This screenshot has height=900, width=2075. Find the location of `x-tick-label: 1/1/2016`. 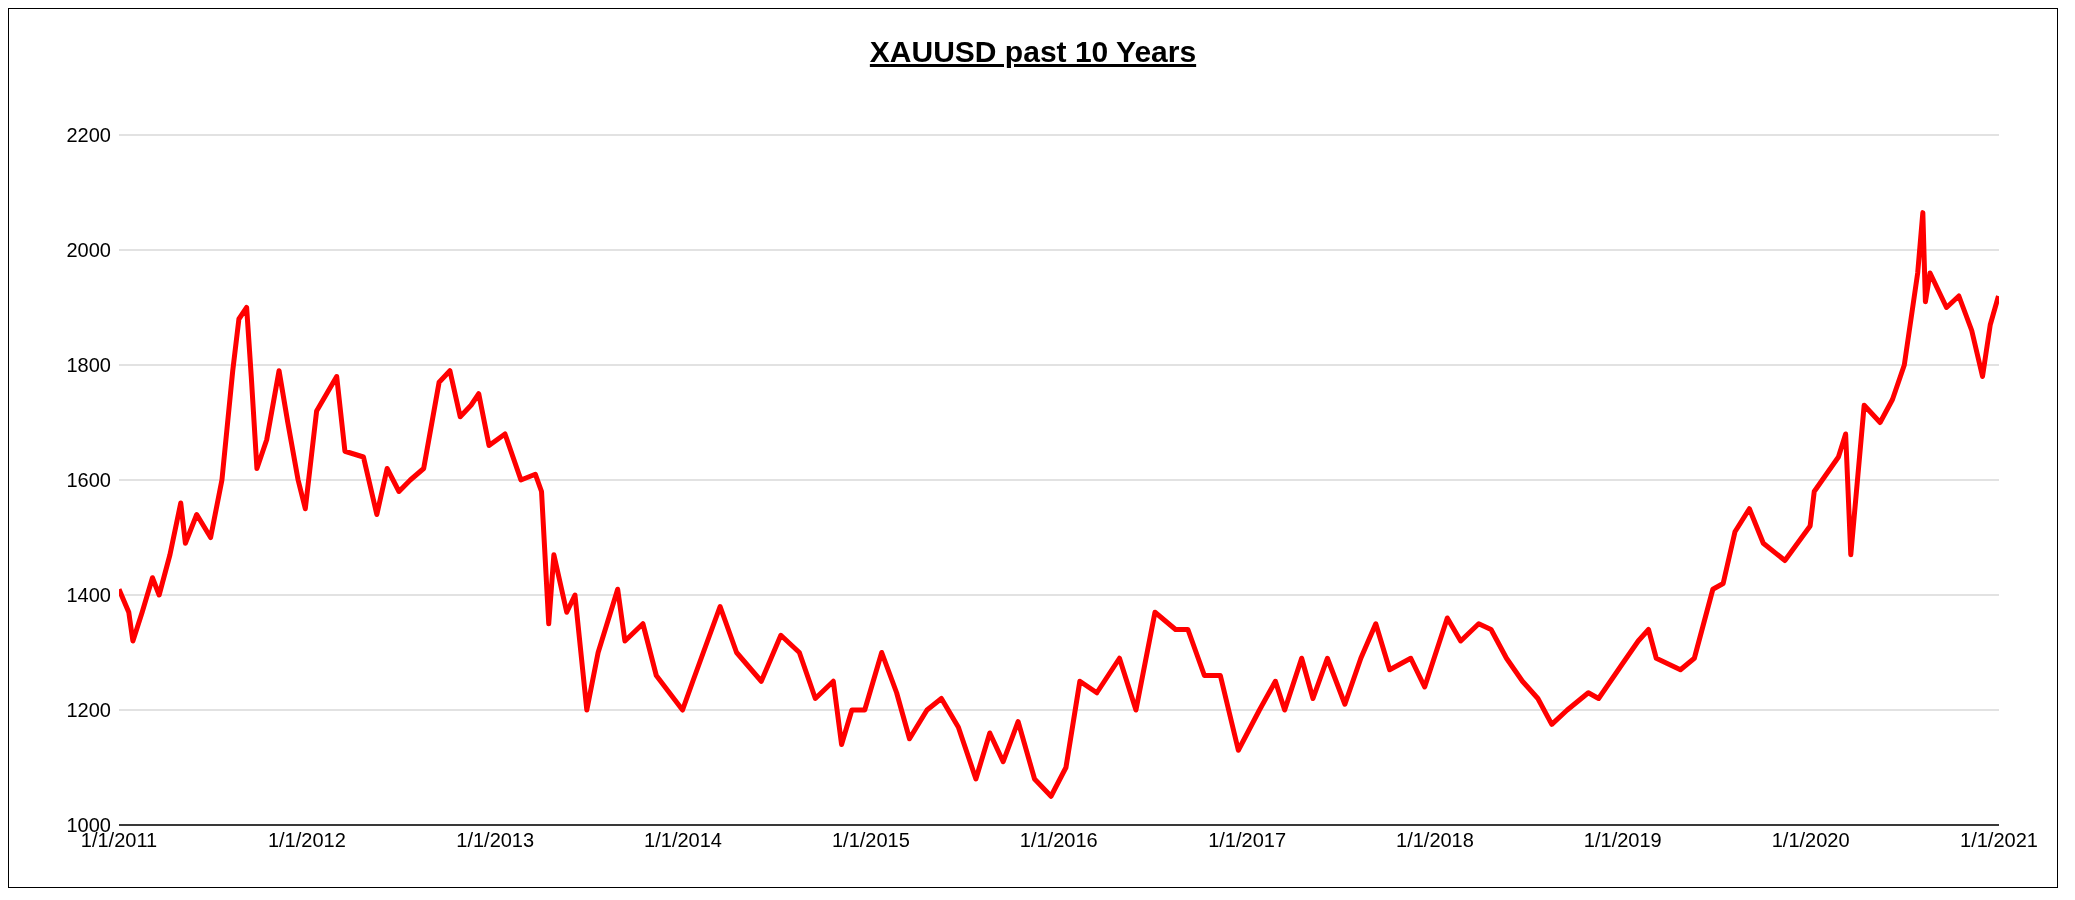

x-tick-label: 1/1/2016 is located at coordinates (1058, 840).